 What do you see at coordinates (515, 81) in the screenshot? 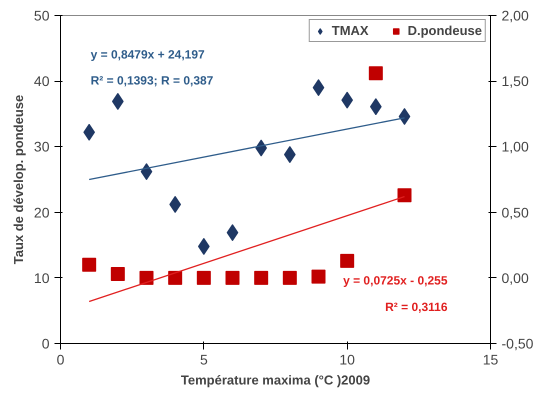
I see `y2-tick-label: 1,50` at bounding box center [515, 81].